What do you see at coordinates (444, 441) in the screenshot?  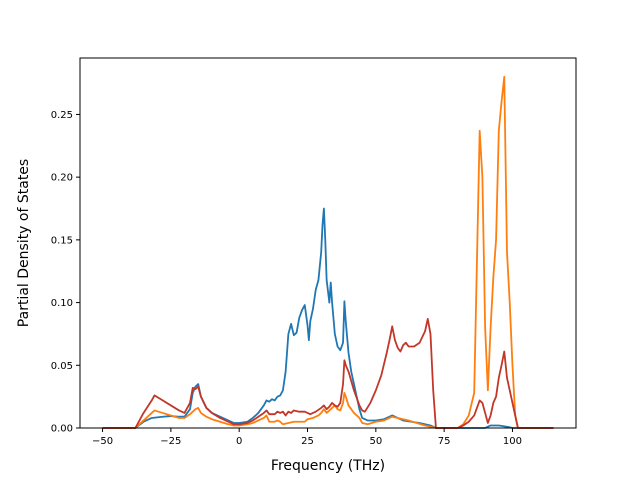 I see `x-tick-label: 75` at bounding box center [444, 441].